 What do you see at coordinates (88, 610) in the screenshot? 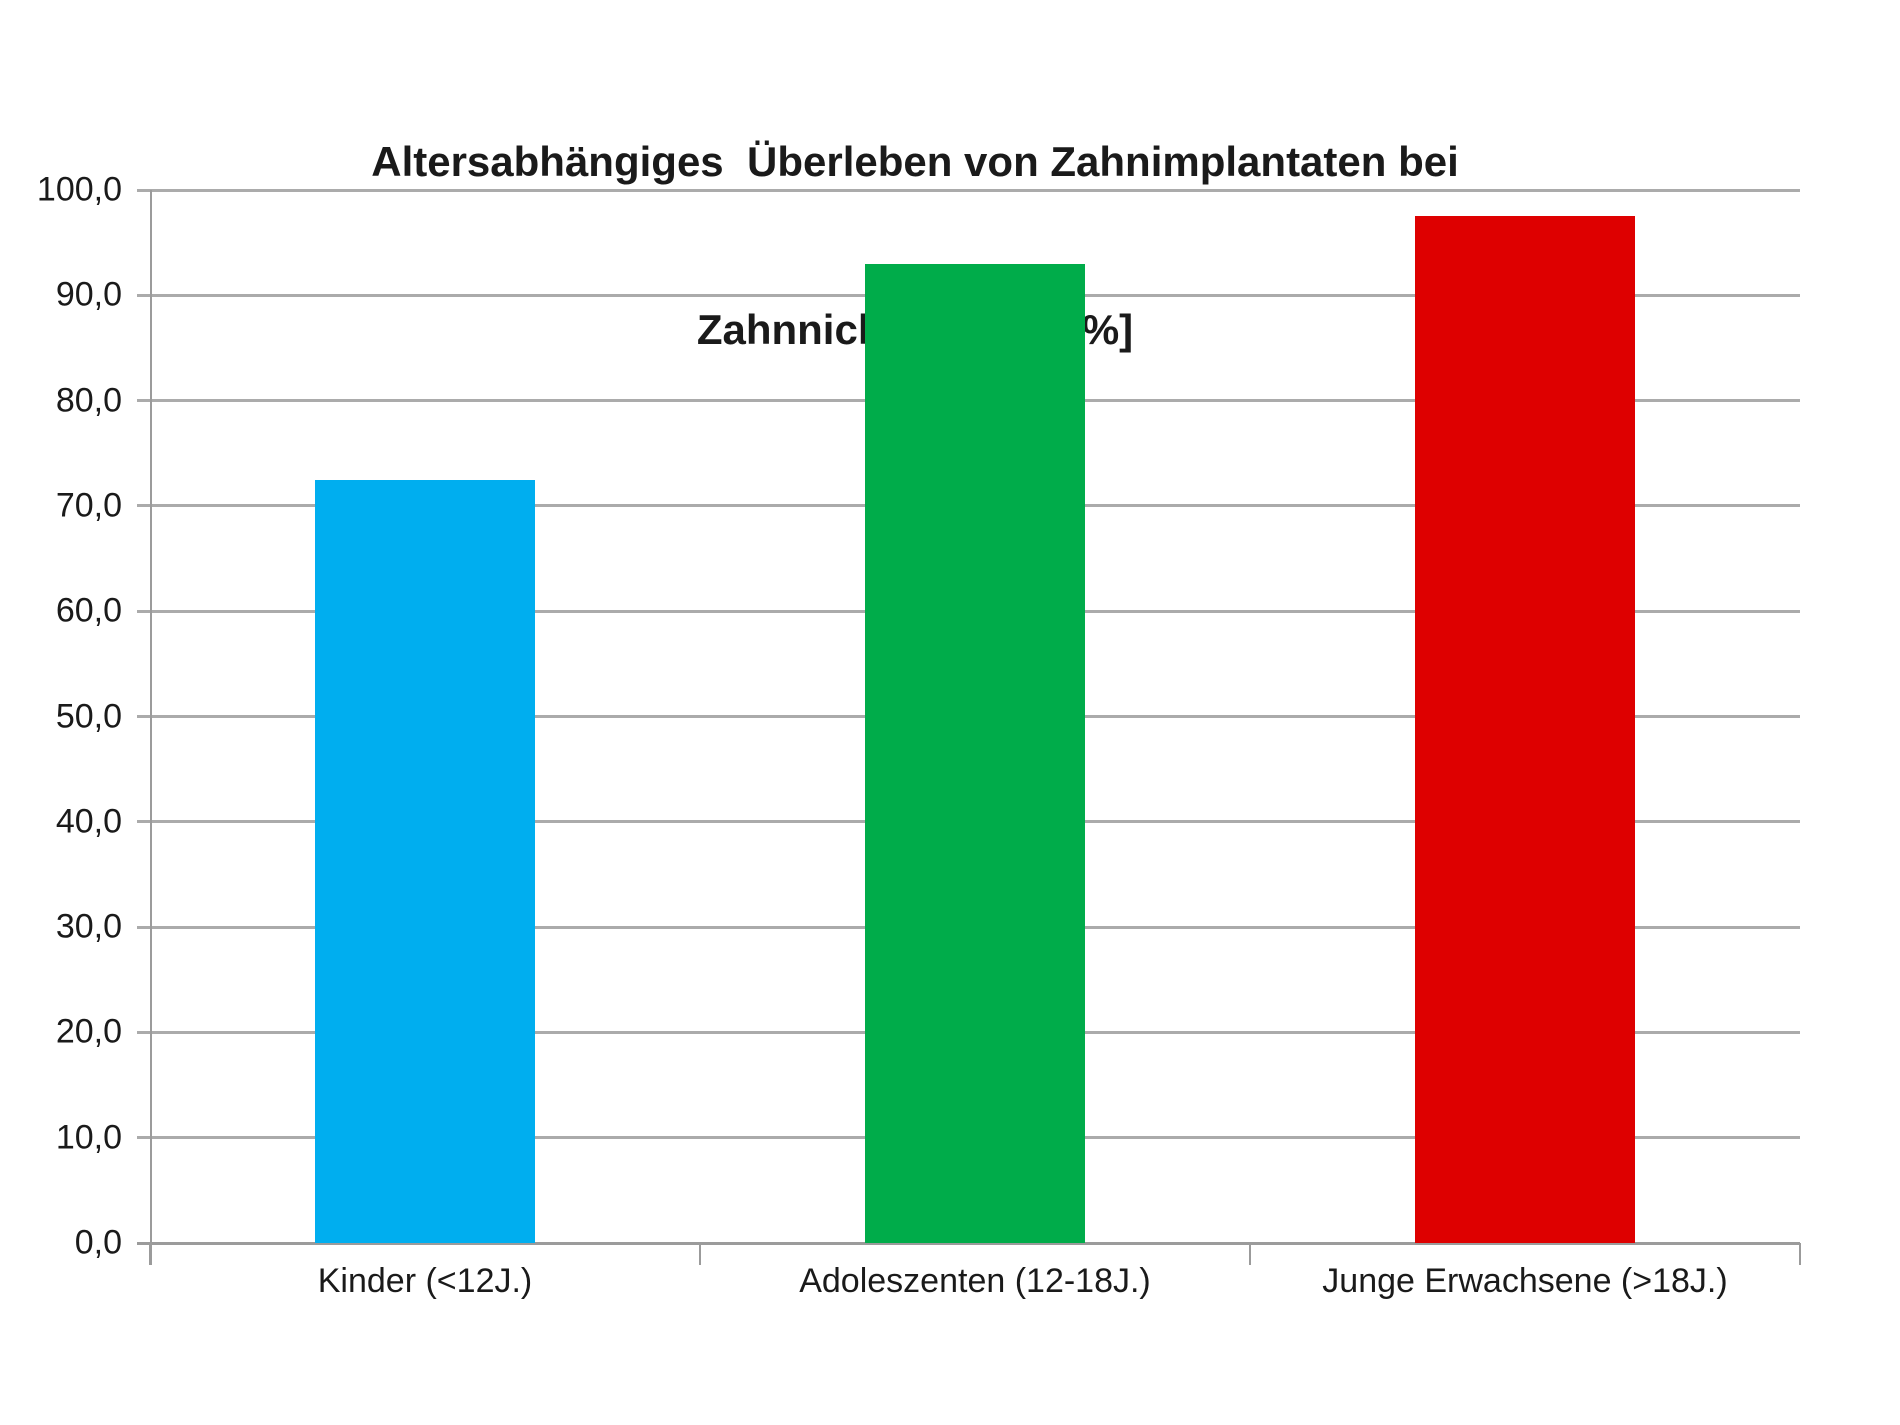
I see `y-tick-label-60,0: 60,0` at bounding box center [88, 610].